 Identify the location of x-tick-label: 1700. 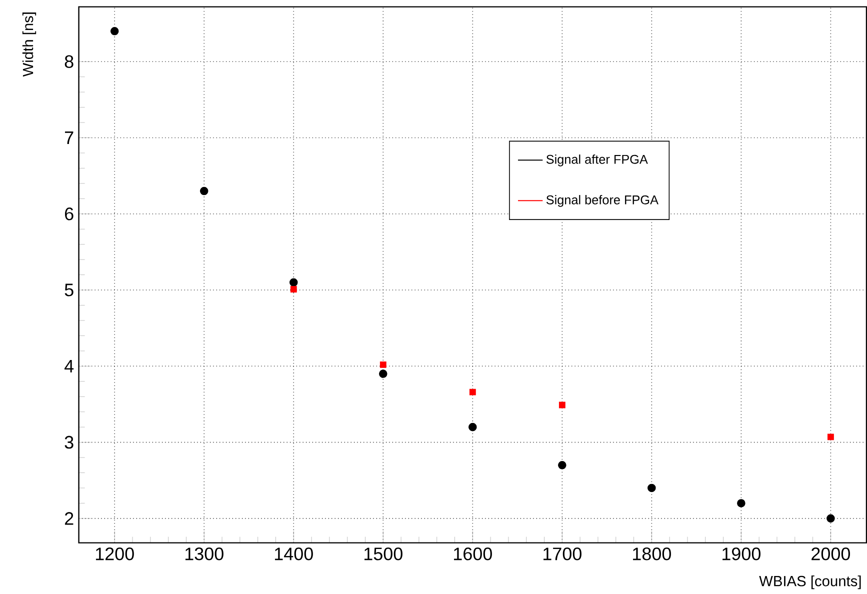
(563, 554).